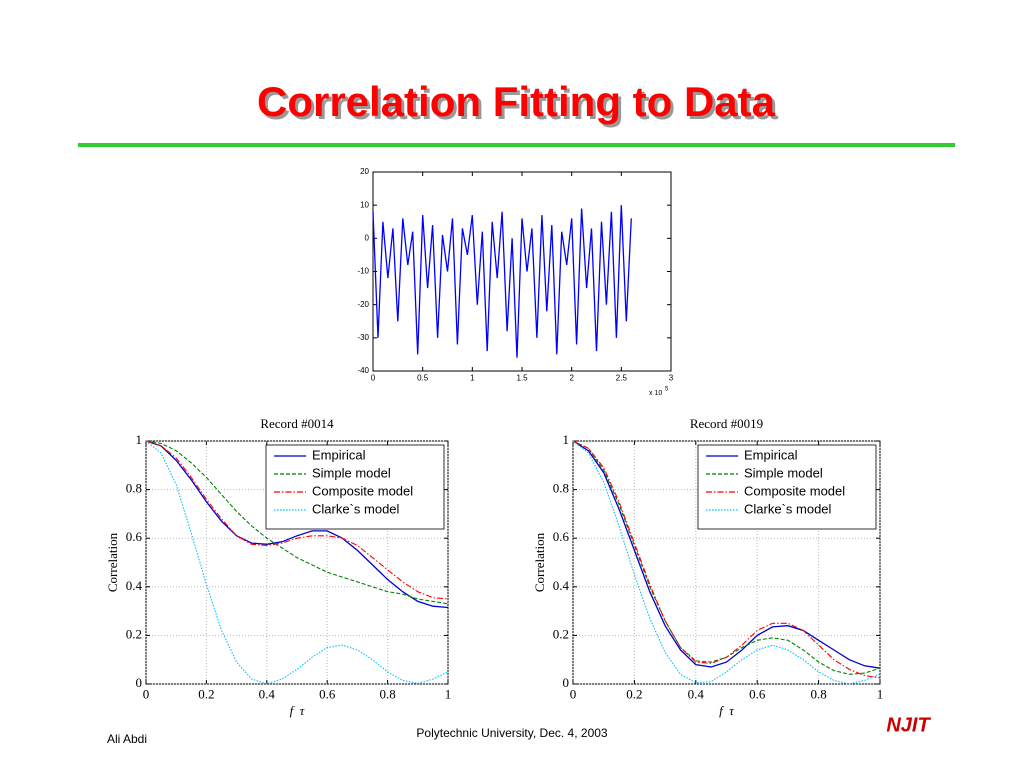 The image size is (1024, 768). Describe the element at coordinates (519, 104) in the screenshot. I see `title-shadow: Correlation Fitting to Data` at that location.